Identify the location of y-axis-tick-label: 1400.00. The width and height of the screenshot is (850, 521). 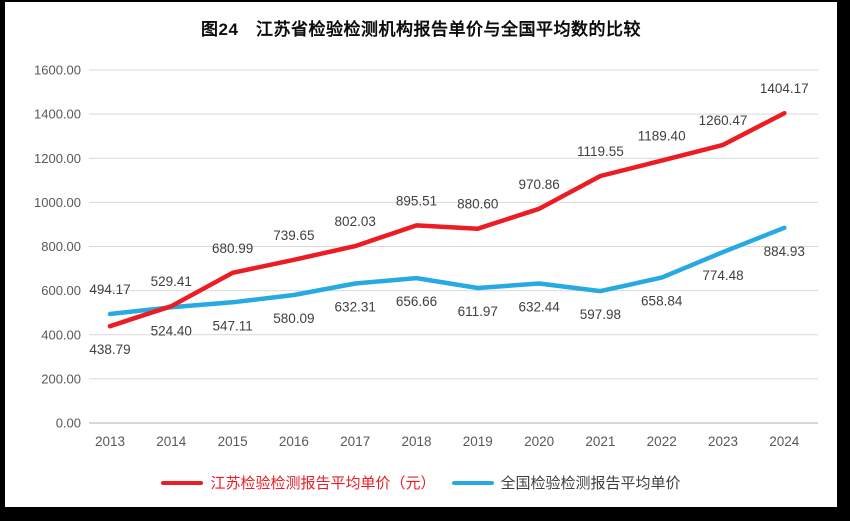
(57, 114).